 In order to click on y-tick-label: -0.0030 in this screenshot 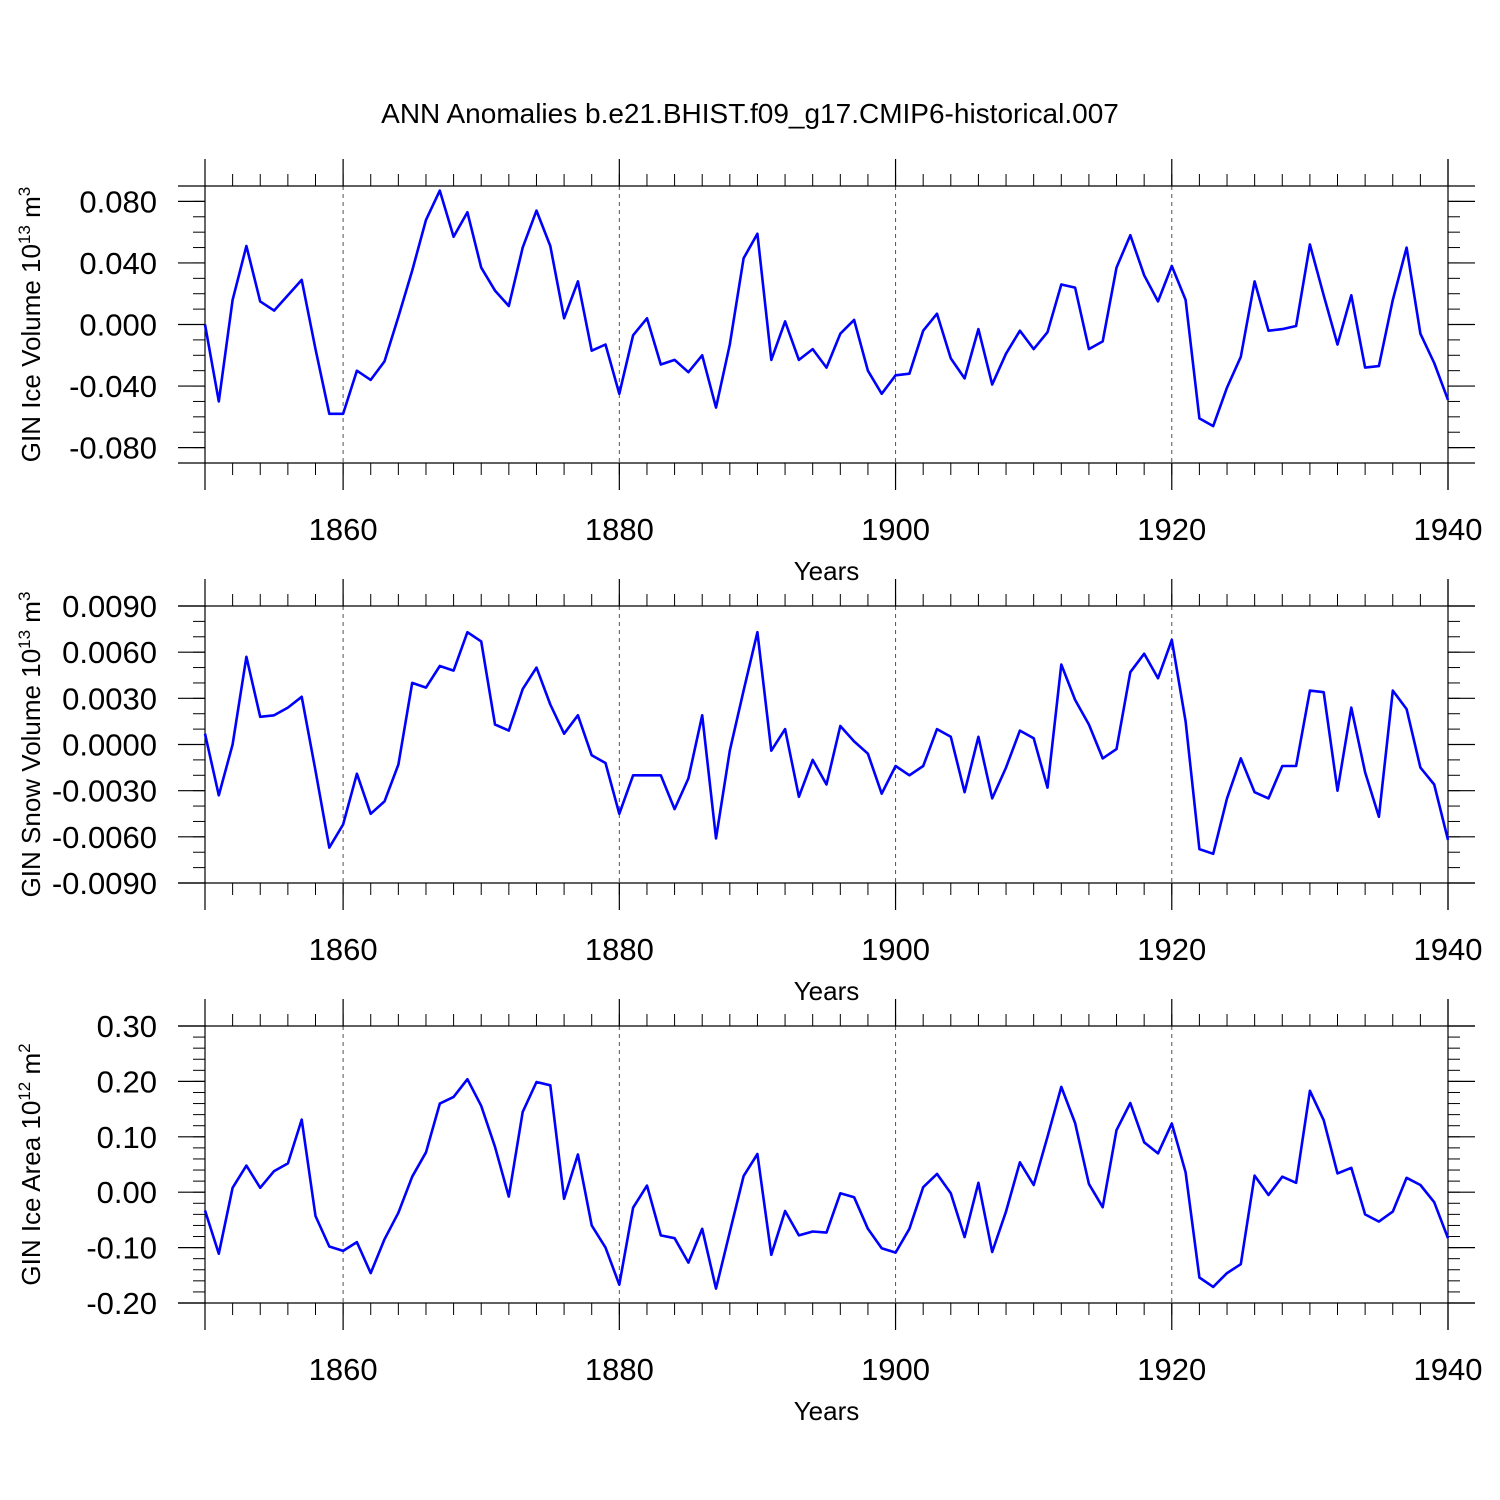, I will do `click(104, 791)`.